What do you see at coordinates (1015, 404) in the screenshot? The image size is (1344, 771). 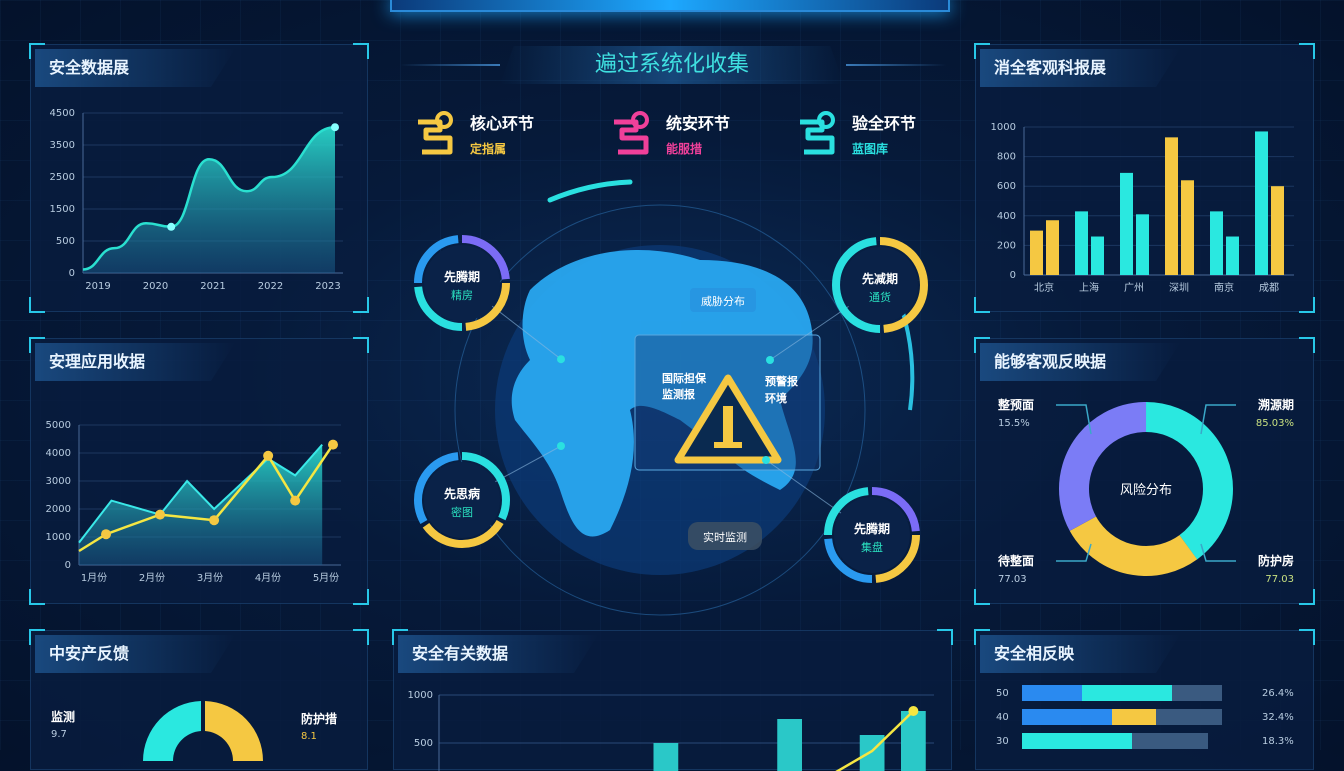 I see `legend-label: 整预面` at bounding box center [1015, 404].